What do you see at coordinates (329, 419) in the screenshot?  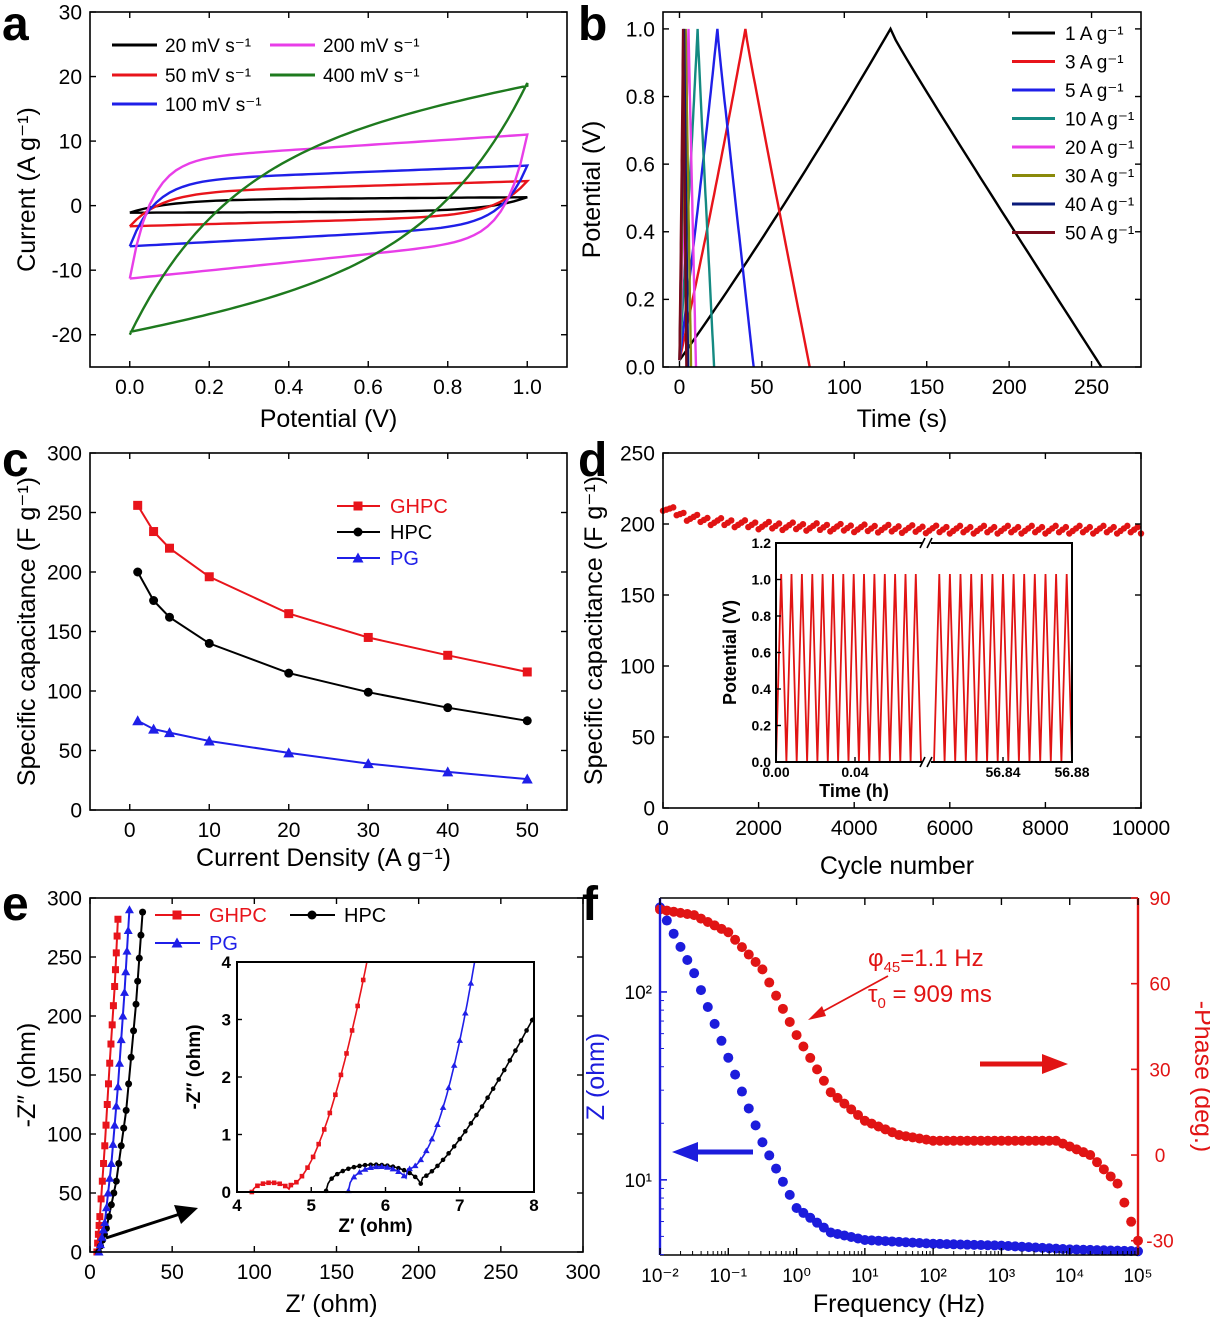 I see `a-xlabel: Potential (V)` at bounding box center [329, 419].